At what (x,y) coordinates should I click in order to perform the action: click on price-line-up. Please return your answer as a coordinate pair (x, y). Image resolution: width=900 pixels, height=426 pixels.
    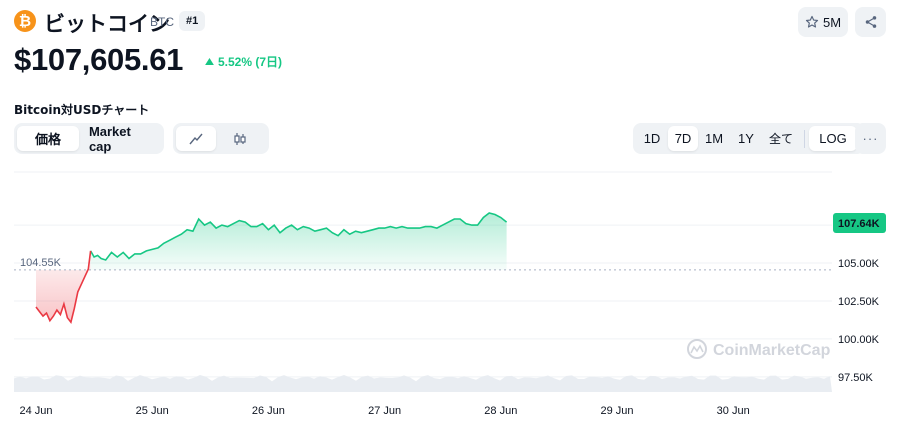
    Looking at the image, I should click on (298, 236).